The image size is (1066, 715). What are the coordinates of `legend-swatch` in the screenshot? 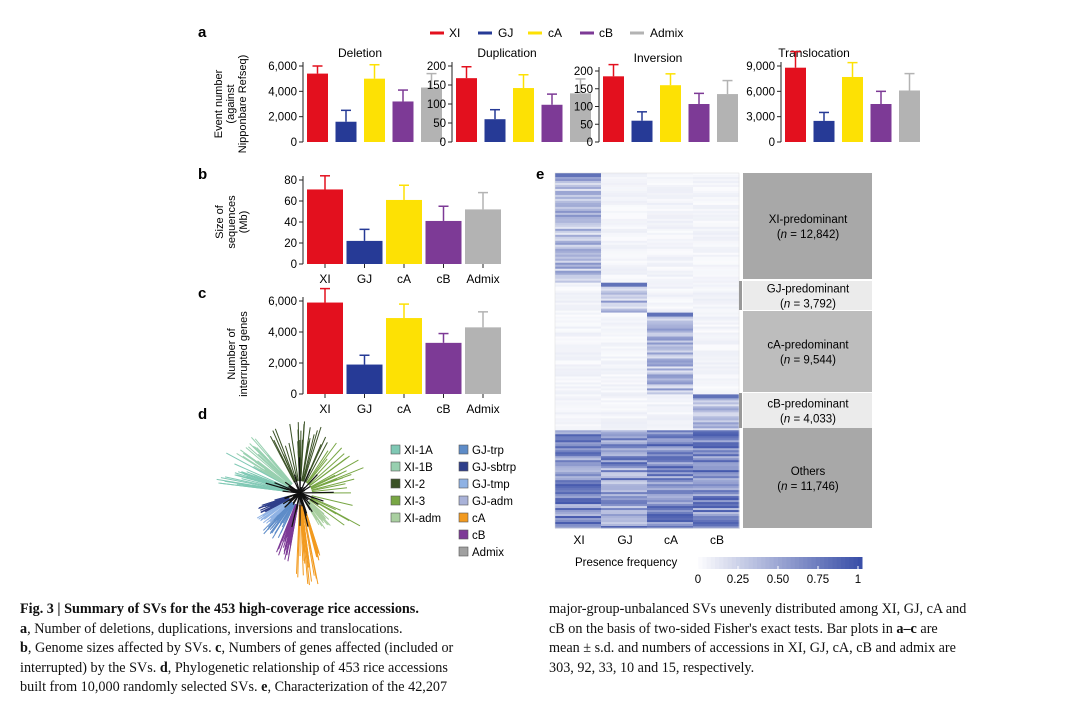 It's located at (395, 483).